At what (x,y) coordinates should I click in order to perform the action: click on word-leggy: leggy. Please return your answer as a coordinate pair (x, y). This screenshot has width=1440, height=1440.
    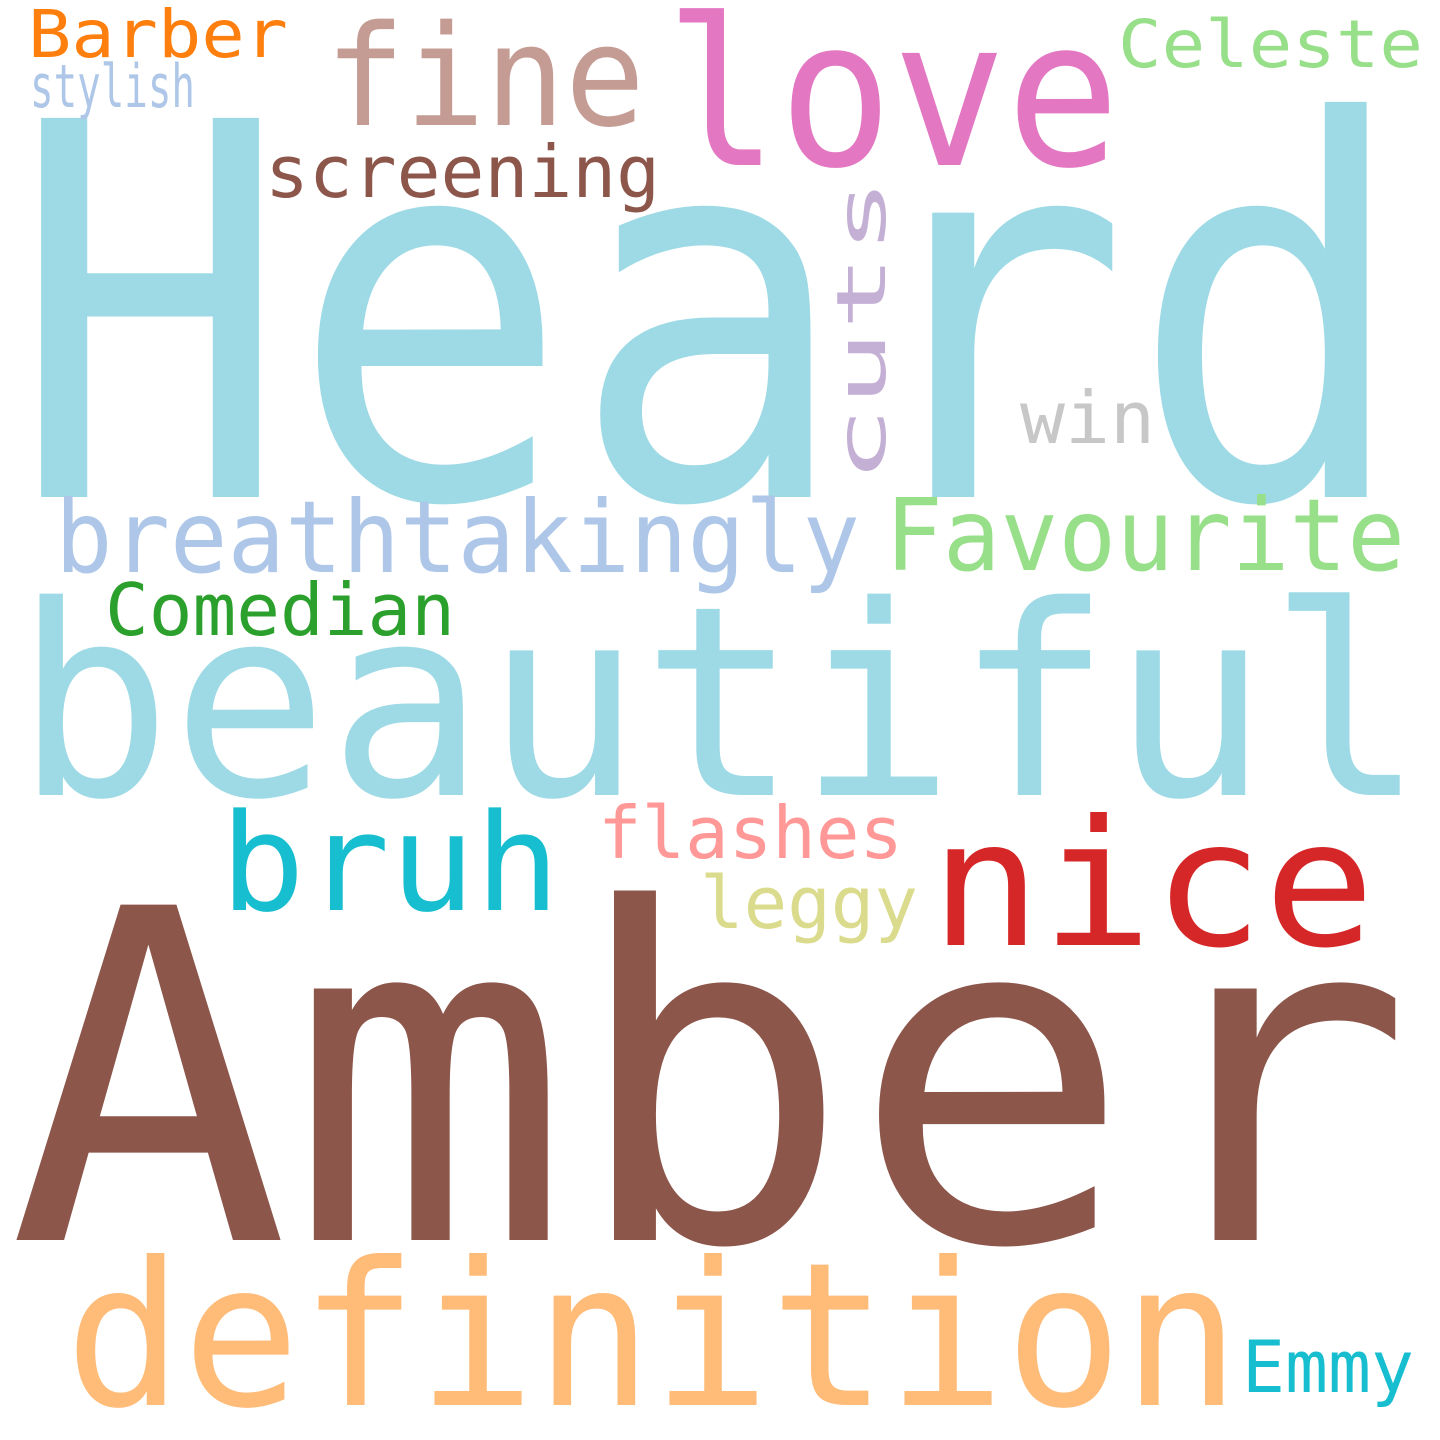
    Looking at the image, I should click on (809, 903).